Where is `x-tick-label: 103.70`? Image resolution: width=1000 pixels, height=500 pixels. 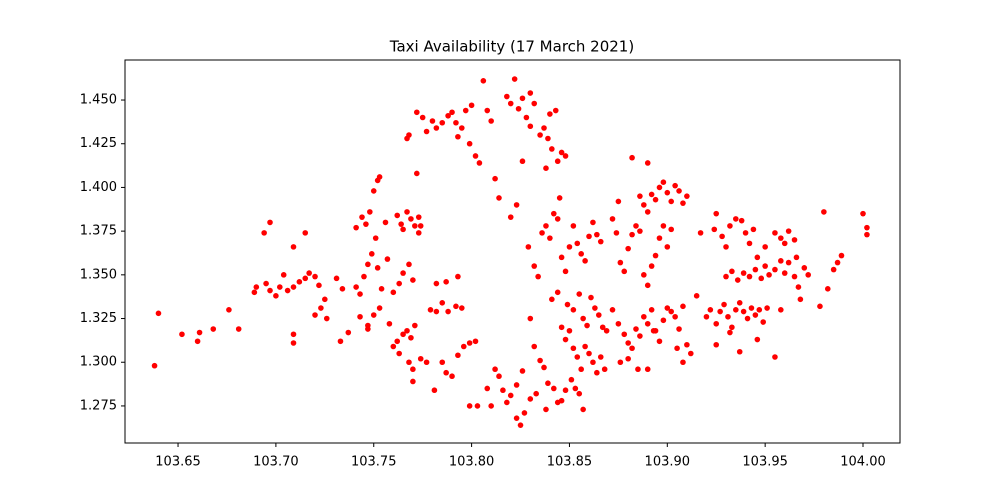
x-tick-label: 103.70 is located at coordinates (276, 462).